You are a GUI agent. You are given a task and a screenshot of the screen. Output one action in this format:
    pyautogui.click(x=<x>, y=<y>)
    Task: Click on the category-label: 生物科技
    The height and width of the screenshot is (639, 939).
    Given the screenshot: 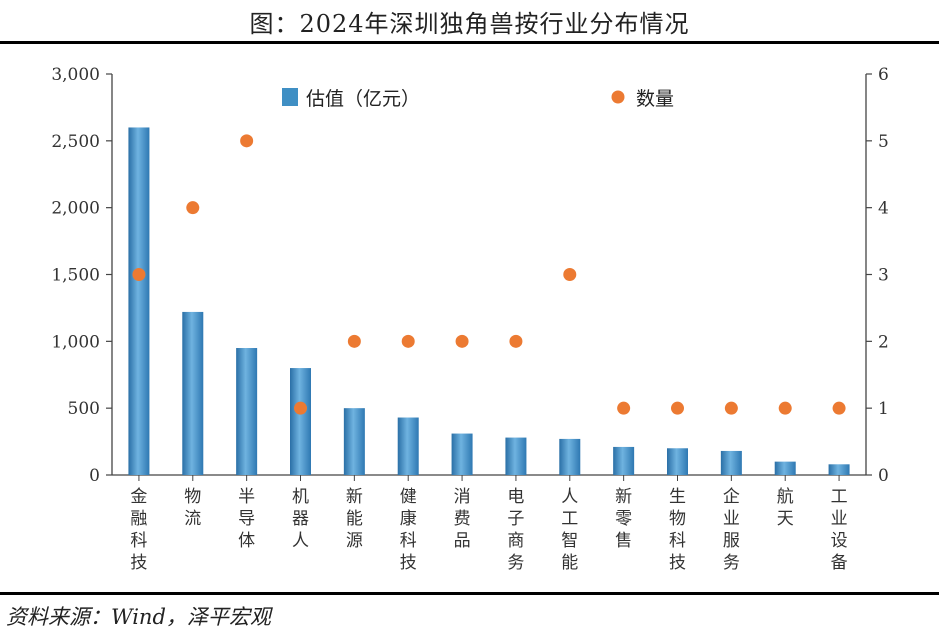 What is the action you would take?
    pyautogui.click(x=677, y=530)
    